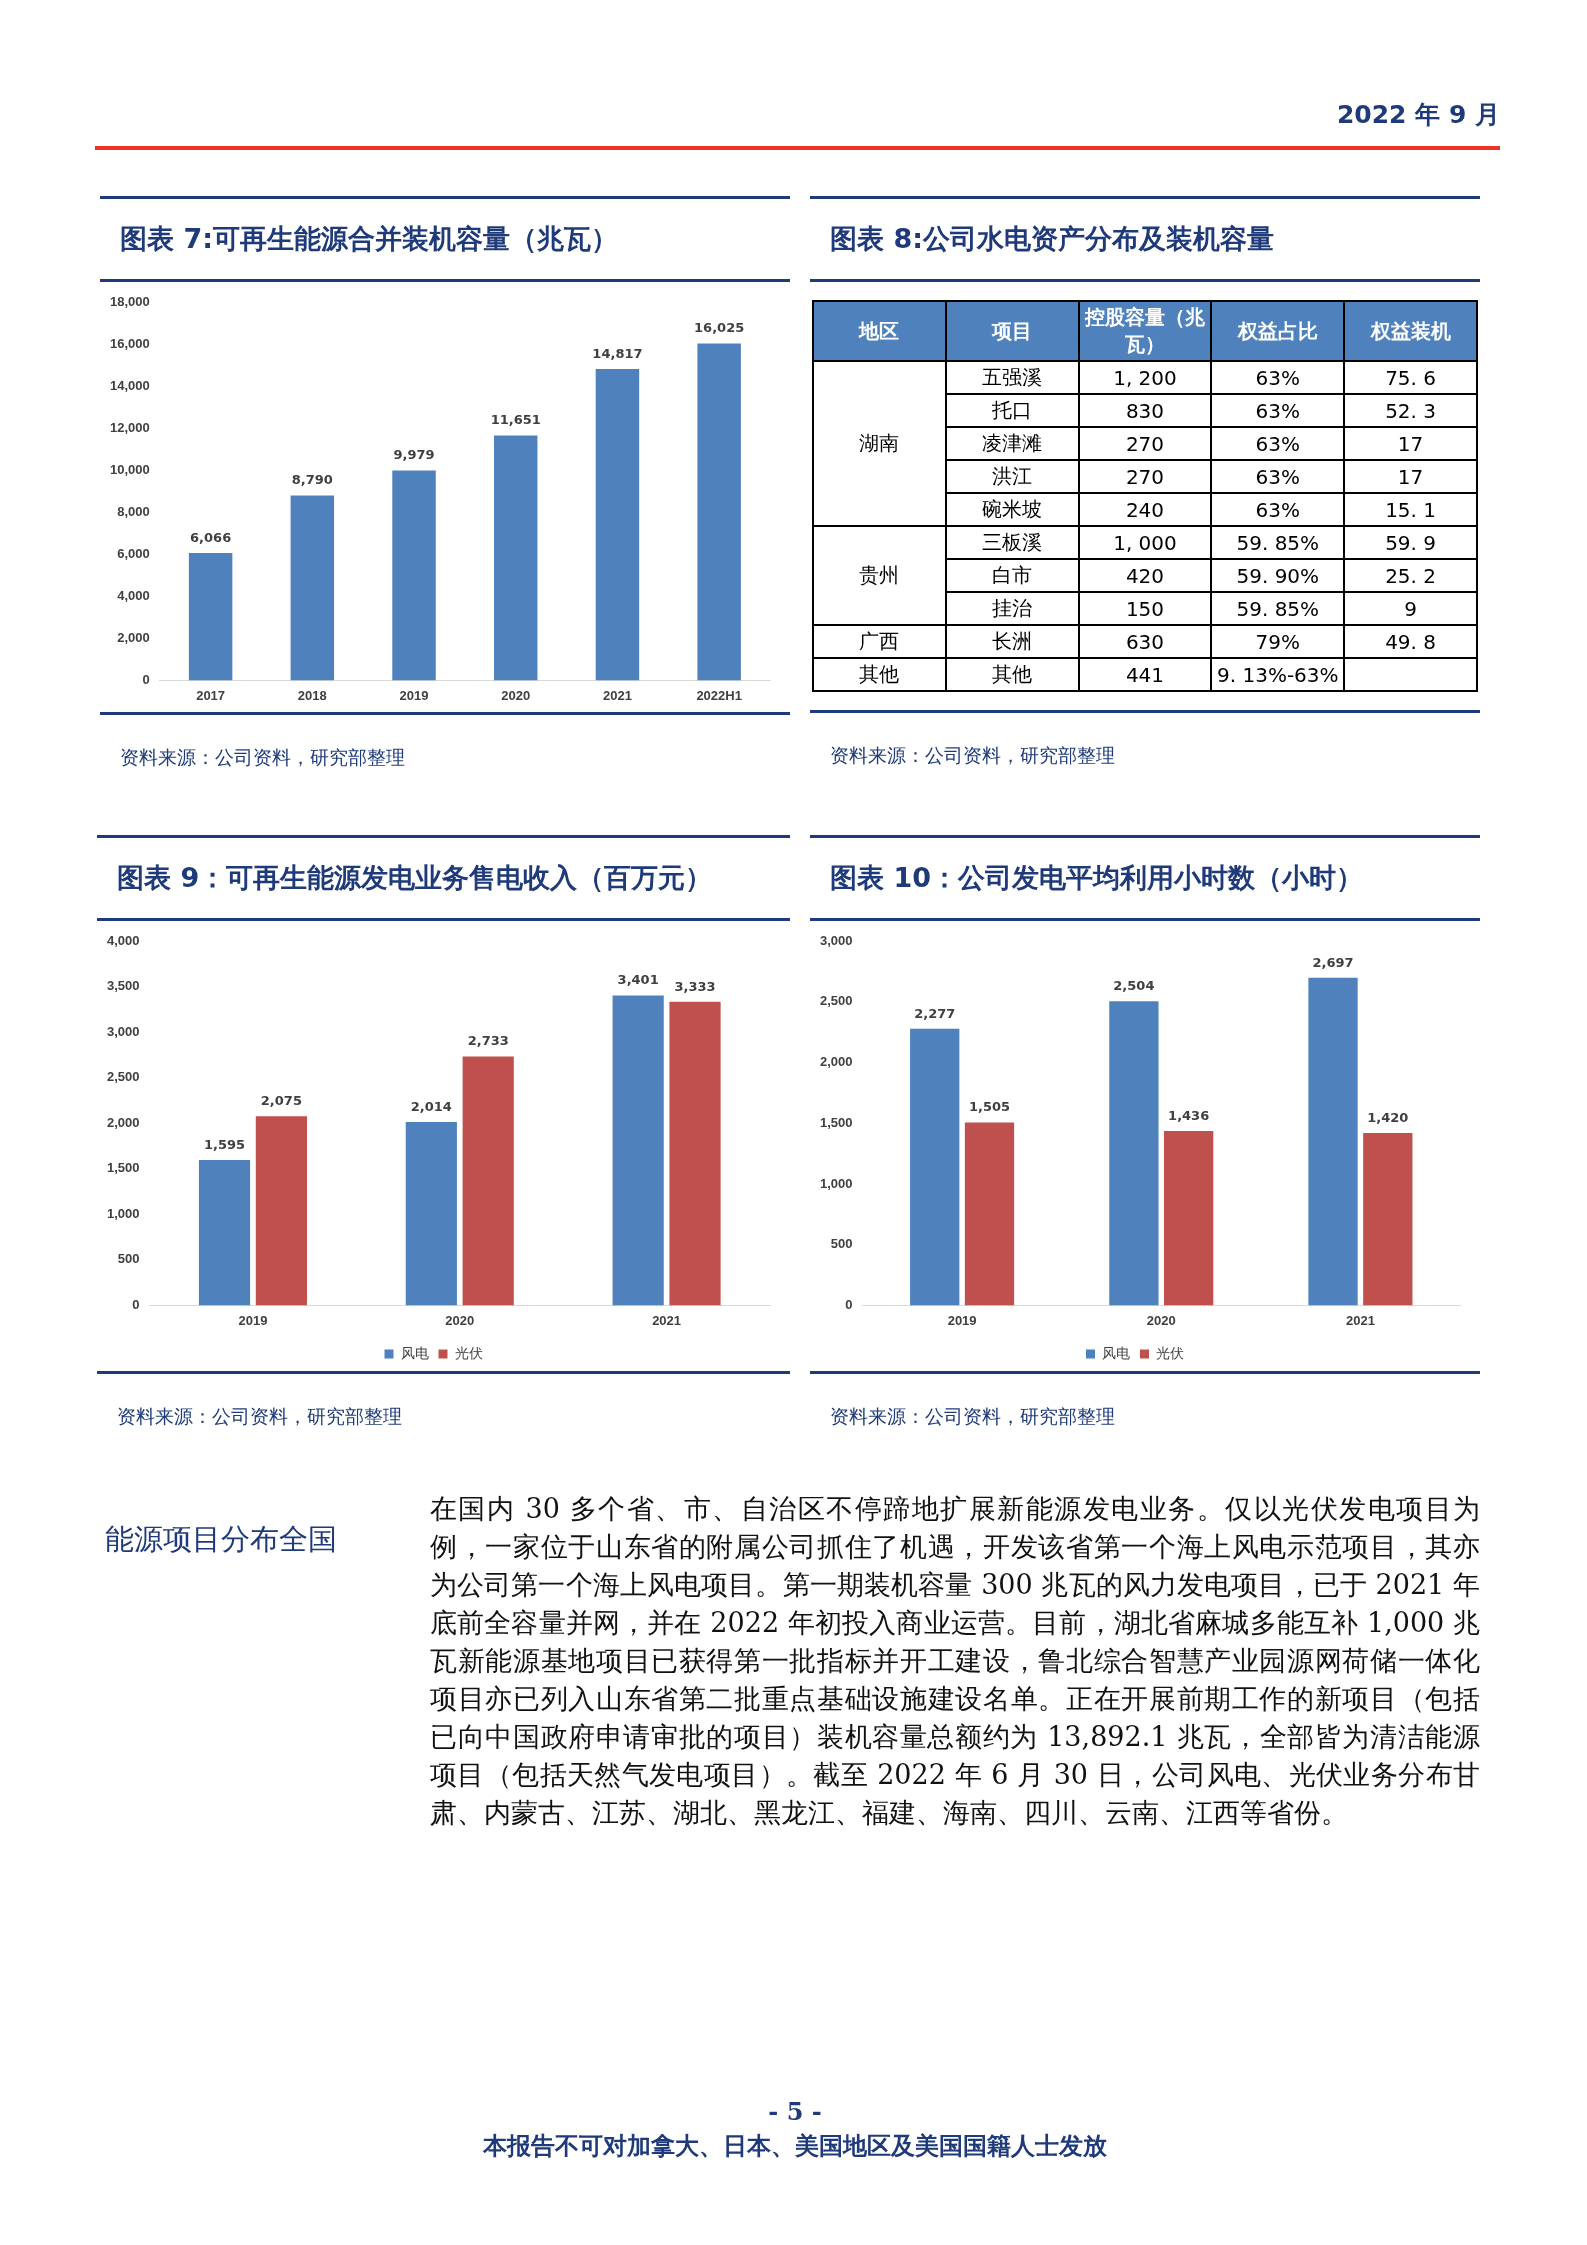  Describe the element at coordinates (617, 353) in the screenshot. I see `data-label: 14,817` at that location.